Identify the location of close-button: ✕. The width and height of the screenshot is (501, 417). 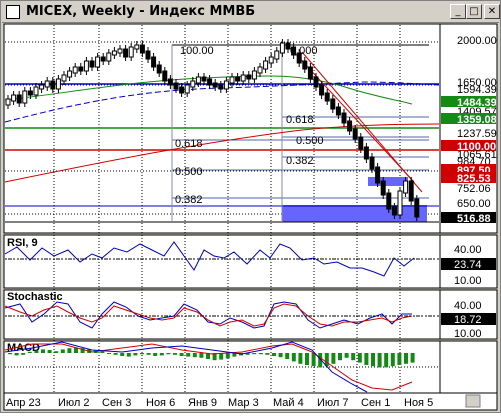
(492, 11).